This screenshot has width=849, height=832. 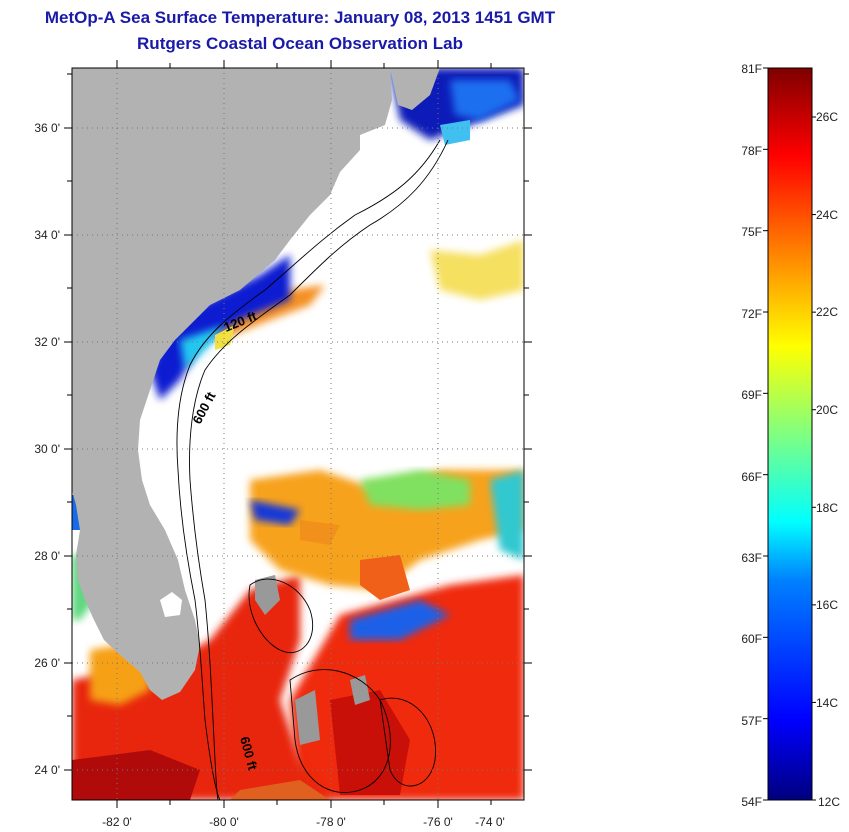 I want to click on lat-label-30: 30 0', so click(x=47, y=449).